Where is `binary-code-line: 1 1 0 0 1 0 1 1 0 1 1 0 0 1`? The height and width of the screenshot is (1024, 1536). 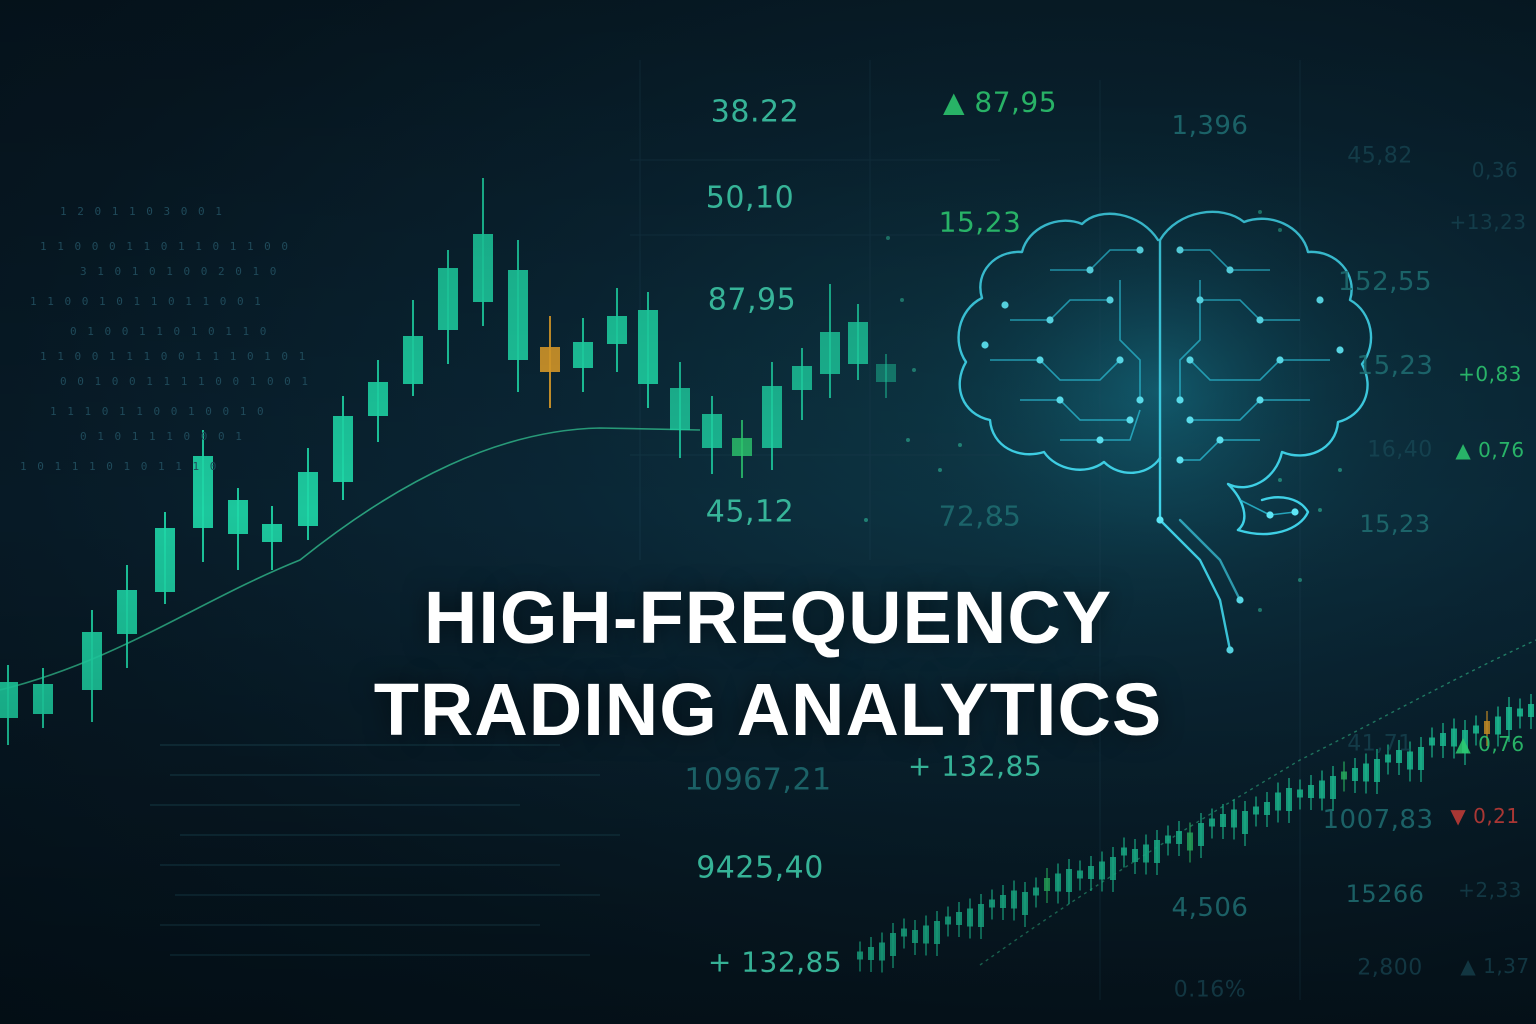
binary-code-line: 1 1 0 0 1 0 1 1 0 1 1 0 0 1 is located at coordinates (146, 301).